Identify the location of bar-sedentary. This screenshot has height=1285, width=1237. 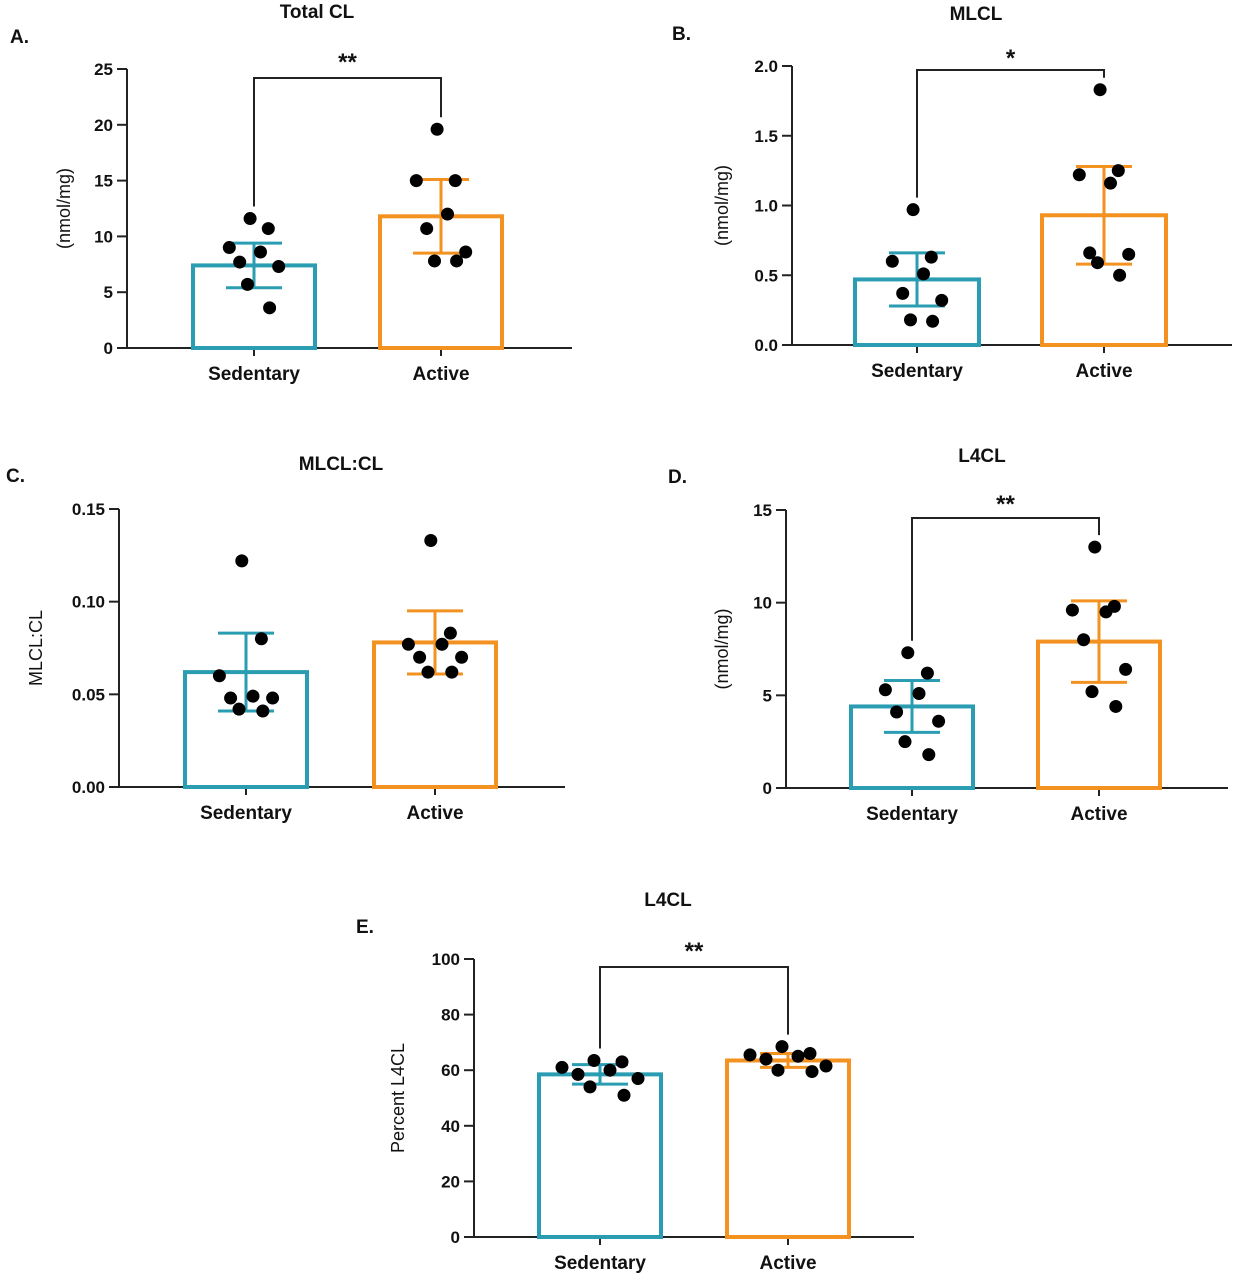
(600, 1155).